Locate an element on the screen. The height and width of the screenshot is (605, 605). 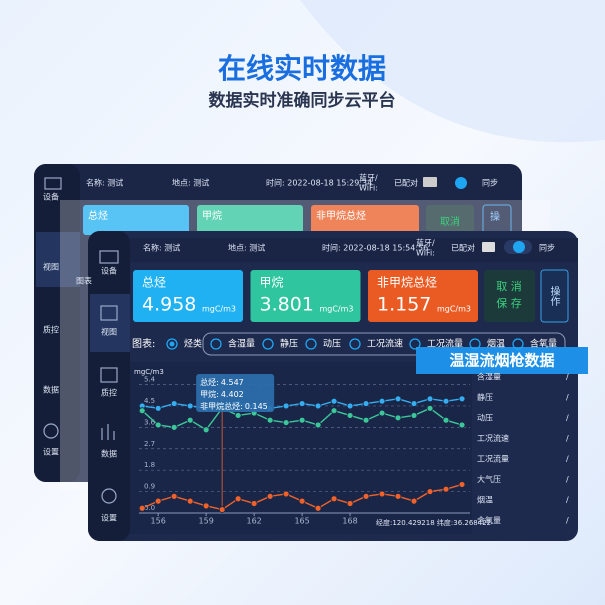
sidebar-label: 数据 is located at coordinates (109, 454).